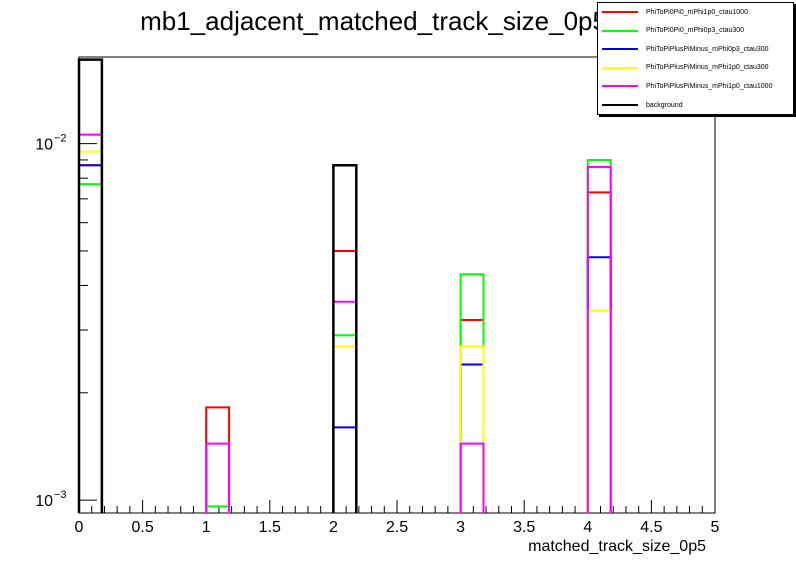  What do you see at coordinates (460, 527) in the screenshot?
I see `x-tick-label: 3` at bounding box center [460, 527].